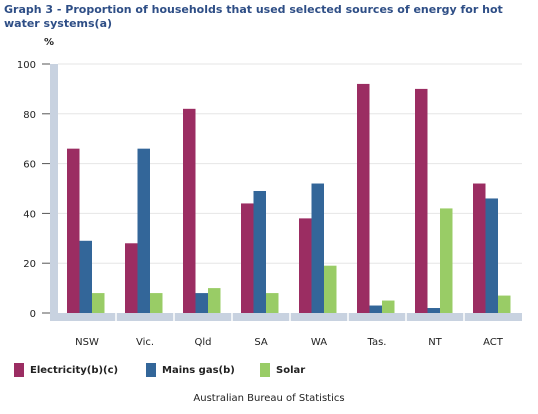 The width and height of the screenshot is (538, 414). I want to click on legend-label-mains-gas: Mains gas(b), so click(198, 370).